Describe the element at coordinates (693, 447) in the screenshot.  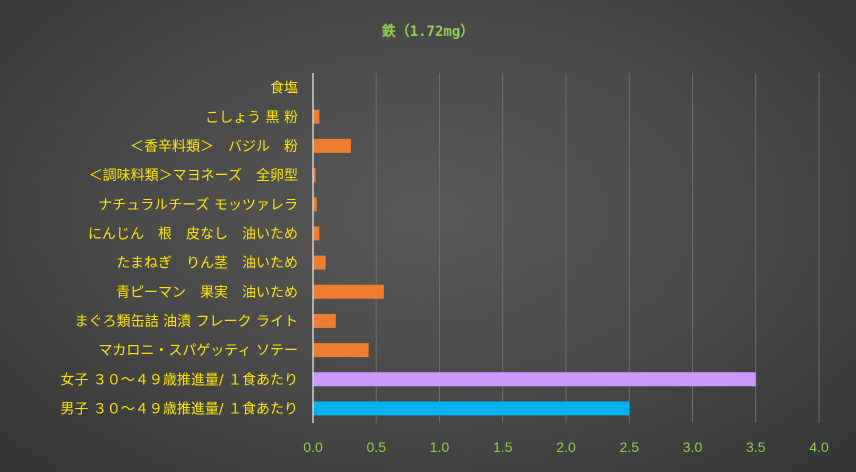
I see `x-tick-label: 3.0` at that location.